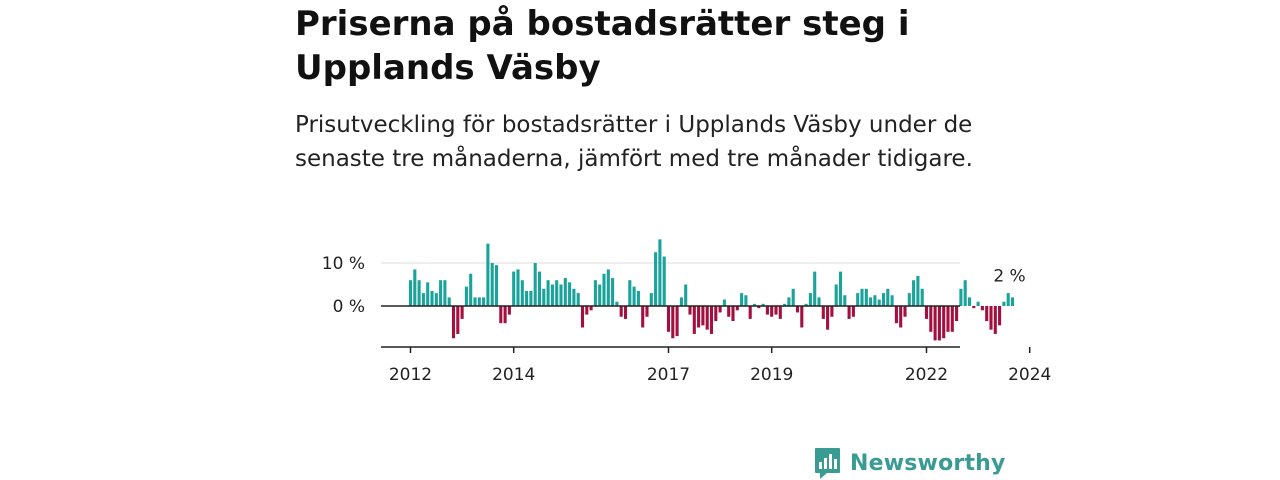 This screenshot has width=1280, height=480. Describe the element at coordinates (827, 463) in the screenshot. I see `newsworthy-logo-icon` at that location.